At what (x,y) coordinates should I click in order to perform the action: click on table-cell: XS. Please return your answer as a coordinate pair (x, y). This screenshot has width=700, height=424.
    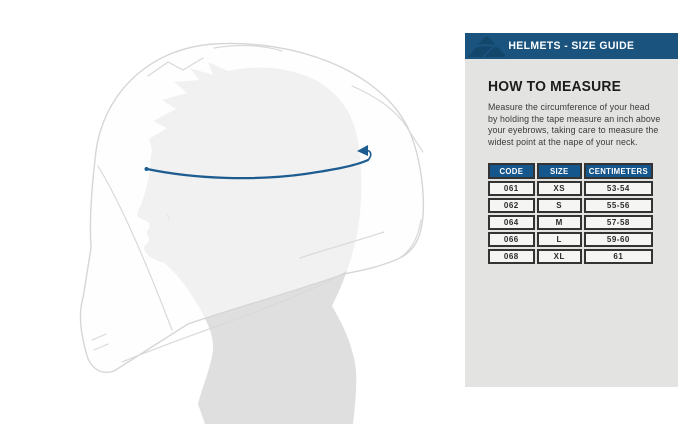
    Looking at the image, I should click on (559, 189).